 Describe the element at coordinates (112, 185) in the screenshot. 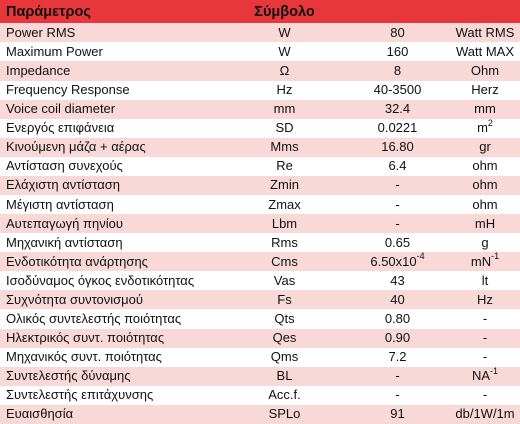

I see `parameter-cell: Ελάχιστη αντίσταση` at that location.